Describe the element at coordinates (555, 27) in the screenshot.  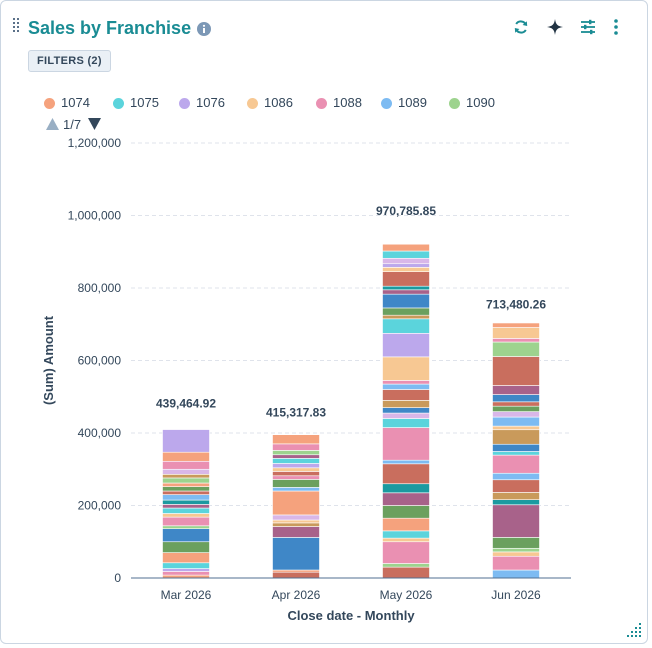
I see `sparkle-icon` at that location.